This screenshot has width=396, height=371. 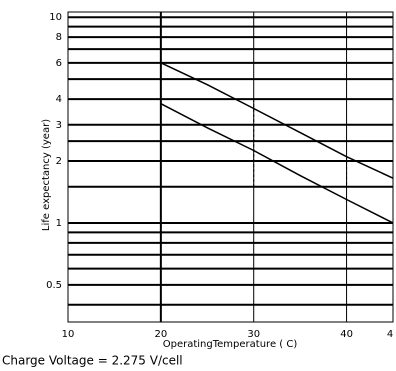 I want to click on x-tick-label: 30, so click(x=253, y=334).